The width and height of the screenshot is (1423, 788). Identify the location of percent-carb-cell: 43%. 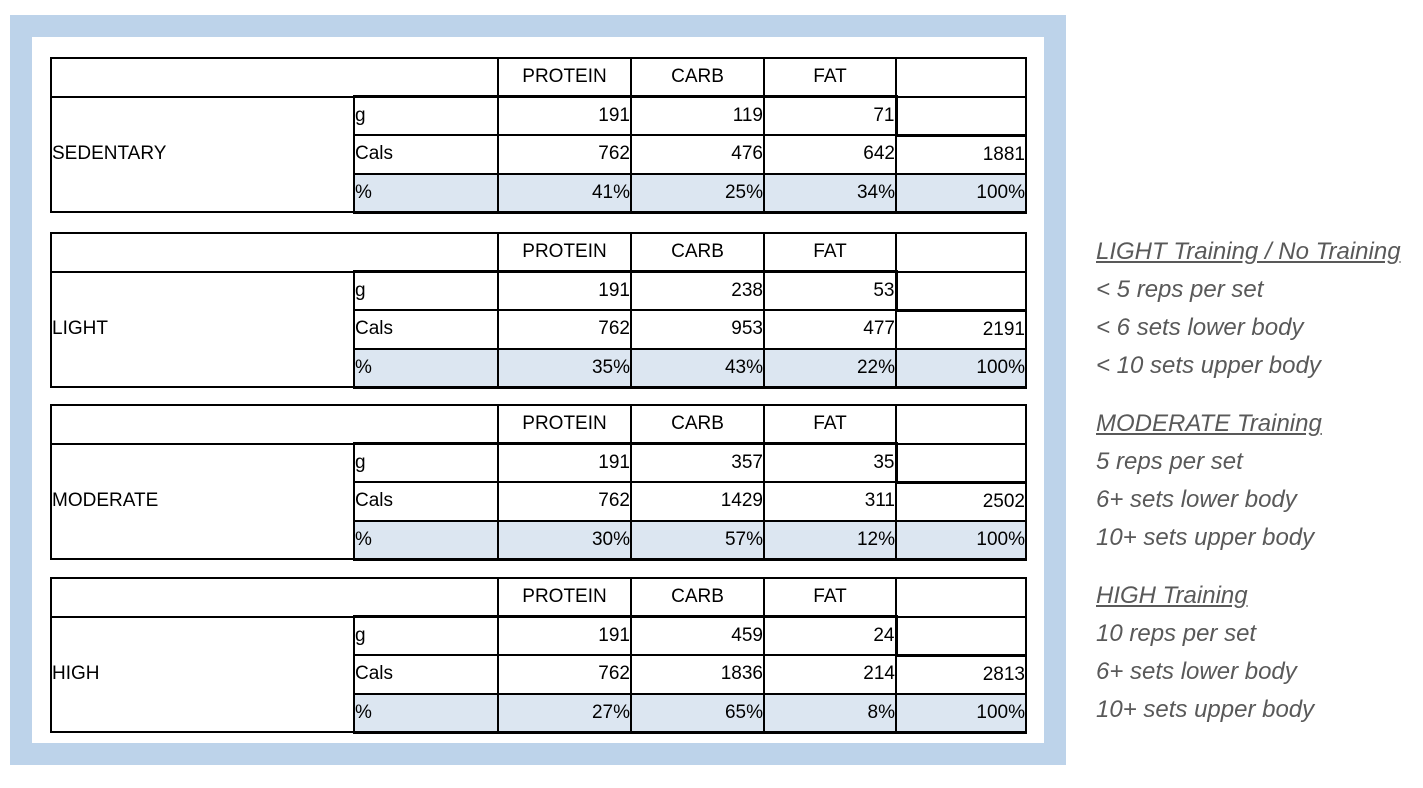
(697, 368).